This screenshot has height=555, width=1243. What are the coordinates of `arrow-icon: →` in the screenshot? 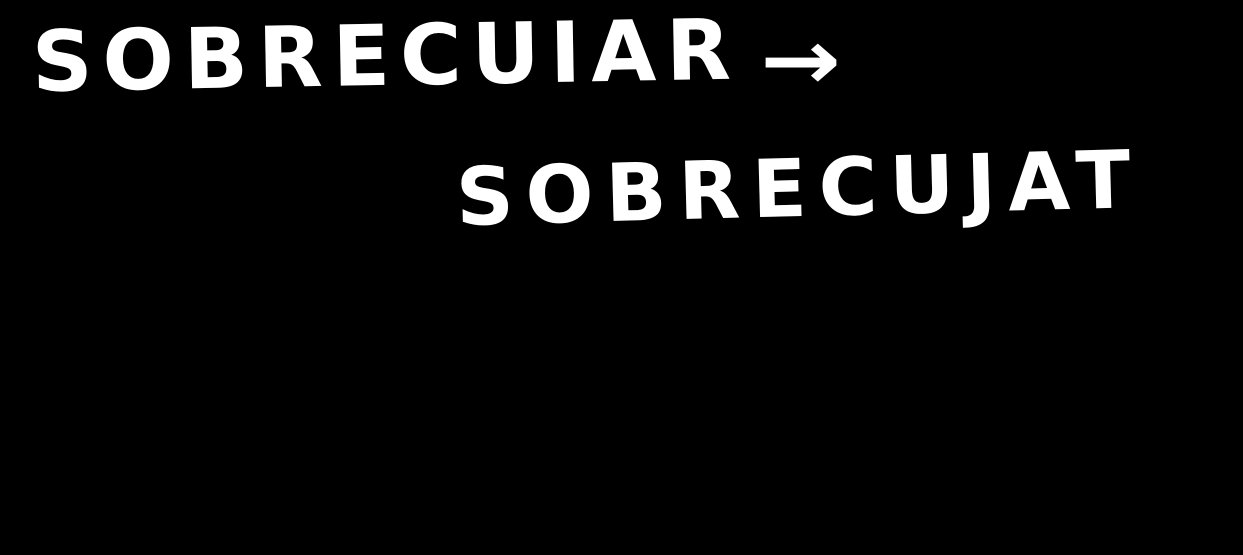 It's located at (800, 60).